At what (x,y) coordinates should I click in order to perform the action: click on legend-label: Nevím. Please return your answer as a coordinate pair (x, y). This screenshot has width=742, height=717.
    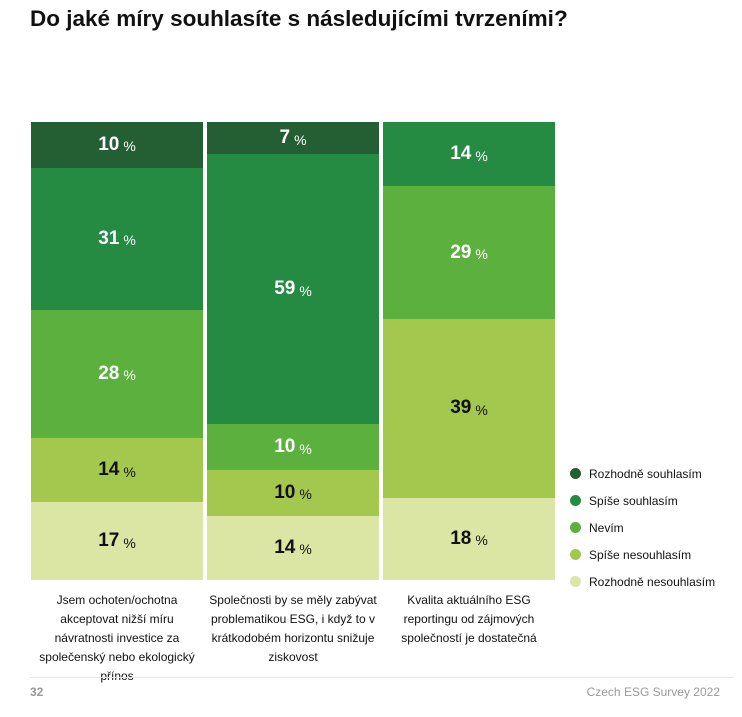
    Looking at the image, I should click on (606, 527).